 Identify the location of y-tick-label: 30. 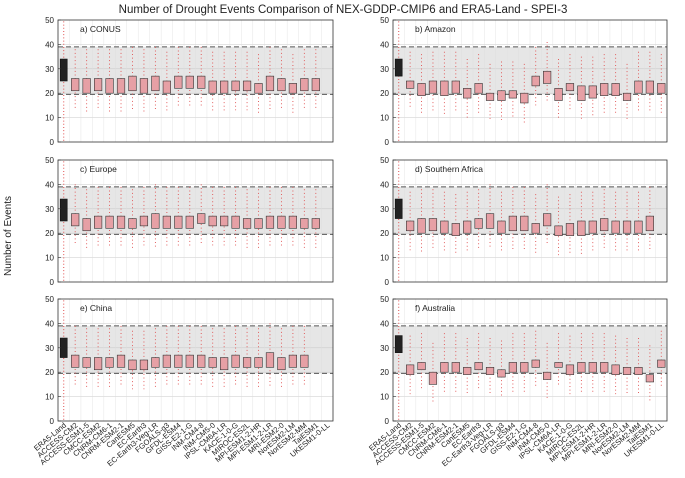
(384, 209).